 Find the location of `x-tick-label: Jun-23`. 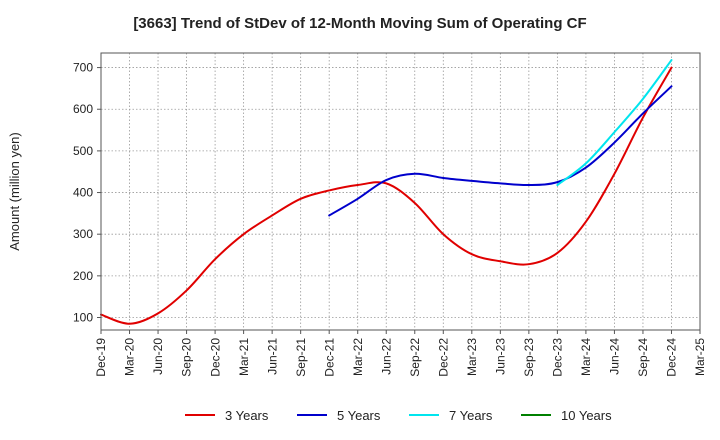

x-tick-label: Jun-23 is located at coordinates (501, 356).